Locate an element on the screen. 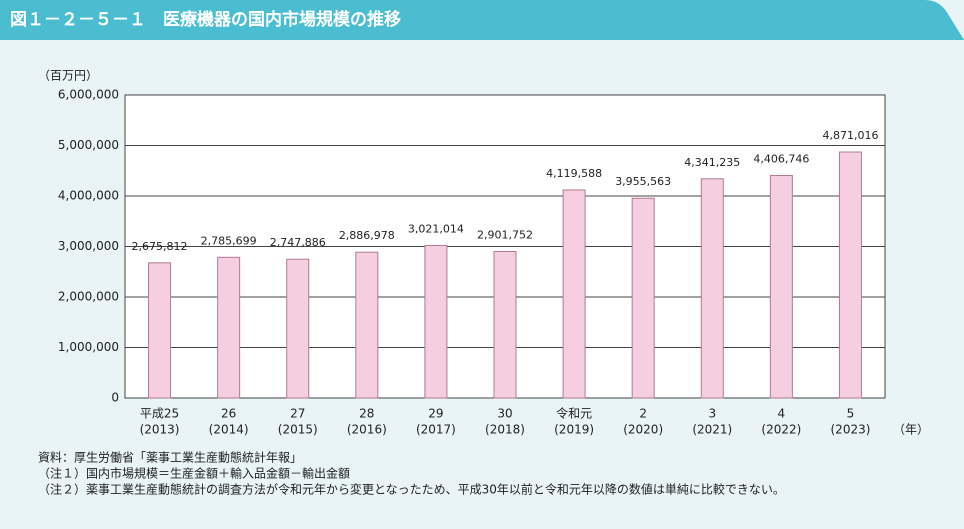 Image resolution: width=964 pixels, height=529 pixels. title-banner is located at coordinates (482, 20).